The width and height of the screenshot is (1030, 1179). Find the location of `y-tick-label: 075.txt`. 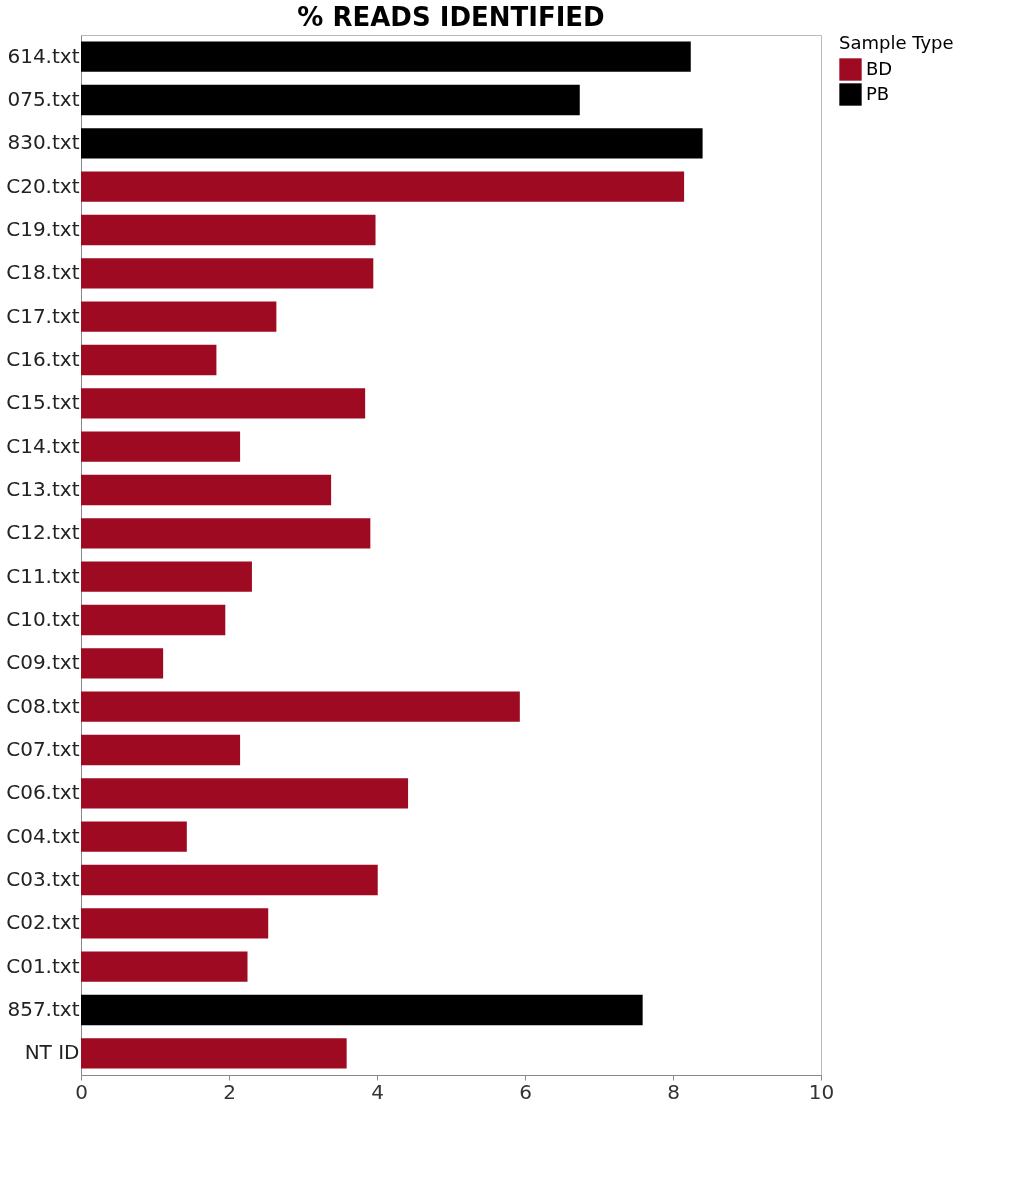

y-tick-label: 075.txt is located at coordinates (43, 99).